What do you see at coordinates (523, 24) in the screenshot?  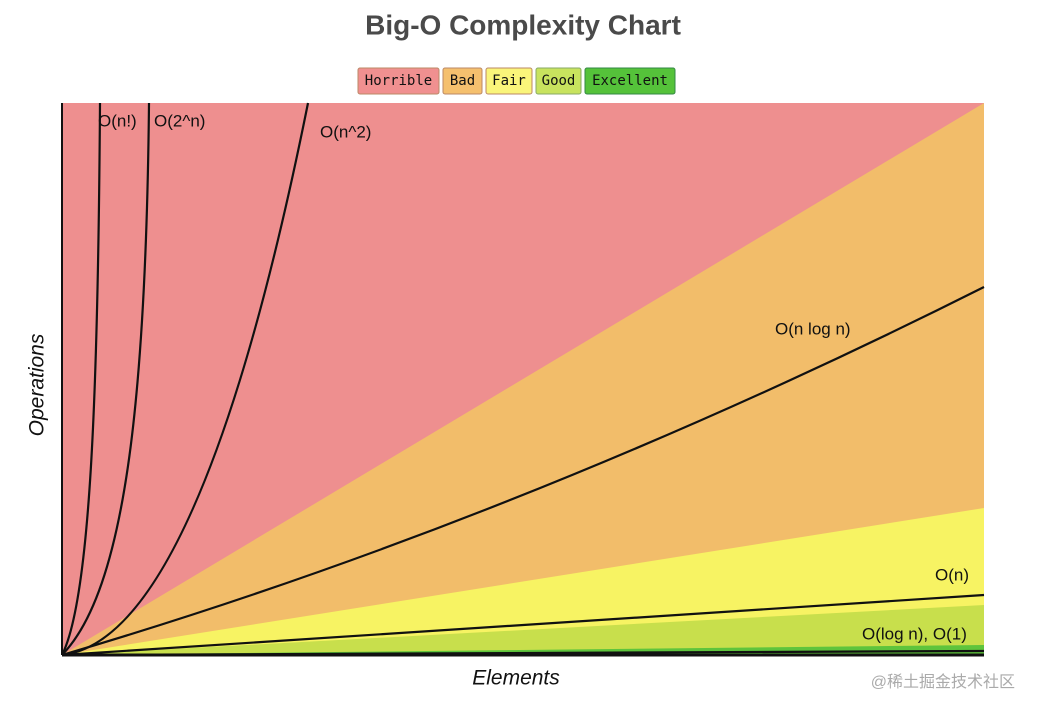 I see `chart-title: Big-O Complexity Chart` at bounding box center [523, 24].